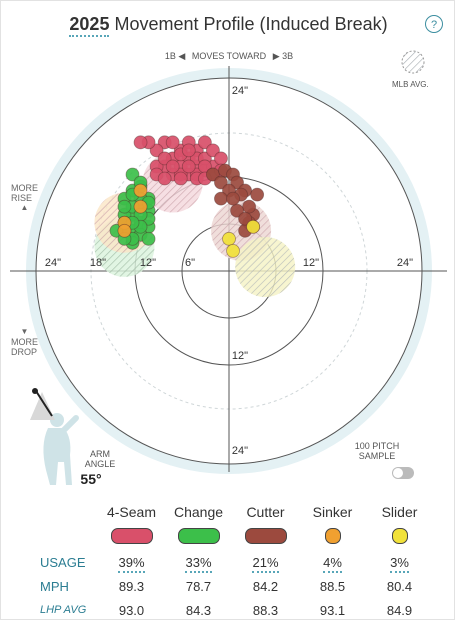 The image size is (457, 622). I want to click on mph-value: 78.7, so click(198, 586).